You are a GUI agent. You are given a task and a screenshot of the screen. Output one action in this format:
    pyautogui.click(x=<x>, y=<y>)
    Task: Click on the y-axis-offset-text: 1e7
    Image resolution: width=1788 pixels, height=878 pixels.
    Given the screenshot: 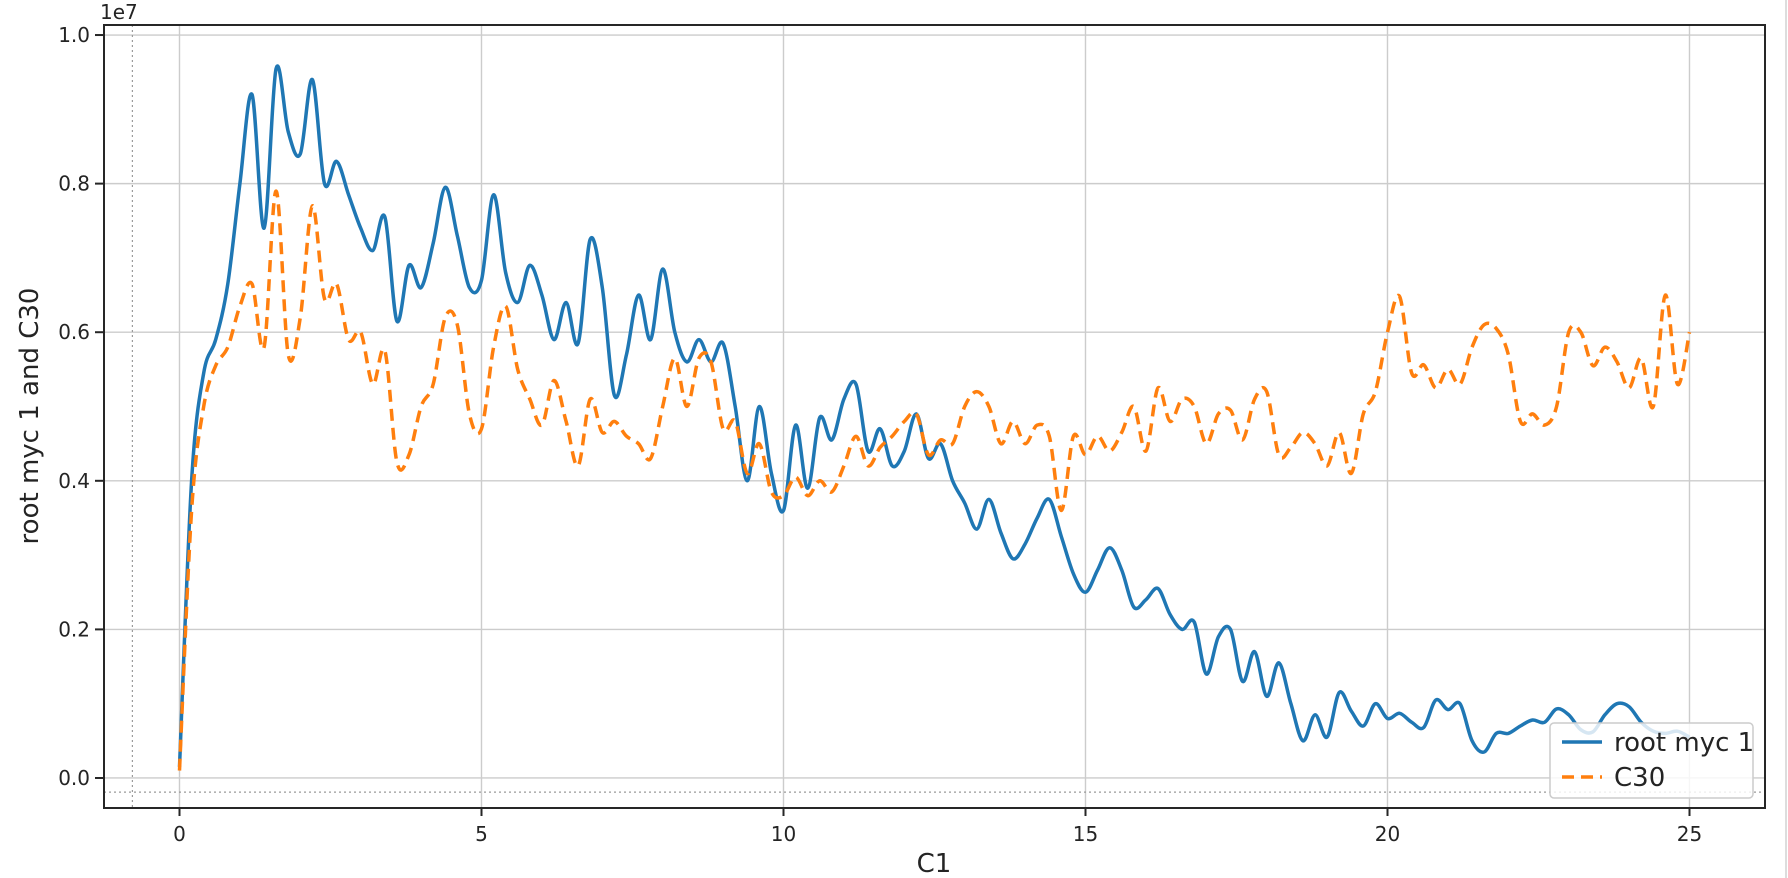 What is the action you would take?
    pyautogui.click(x=119, y=12)
    